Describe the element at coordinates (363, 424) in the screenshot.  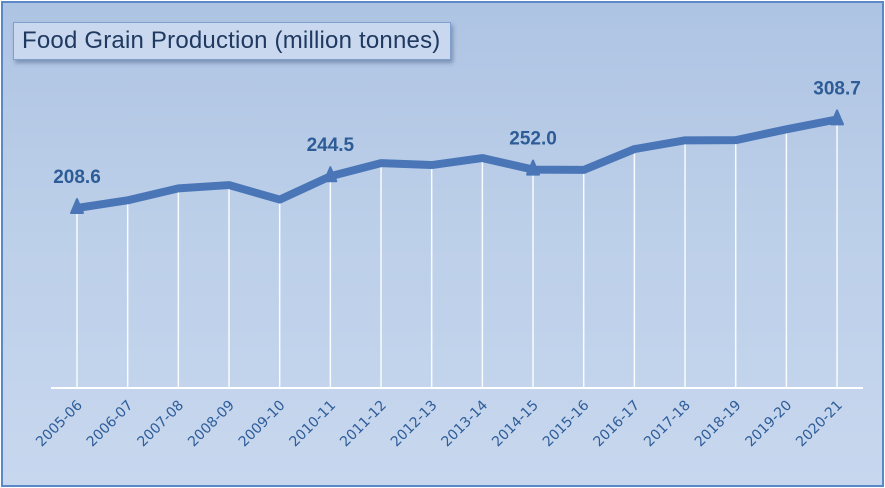
I see `x-tick-label: 2011-12` at that location.